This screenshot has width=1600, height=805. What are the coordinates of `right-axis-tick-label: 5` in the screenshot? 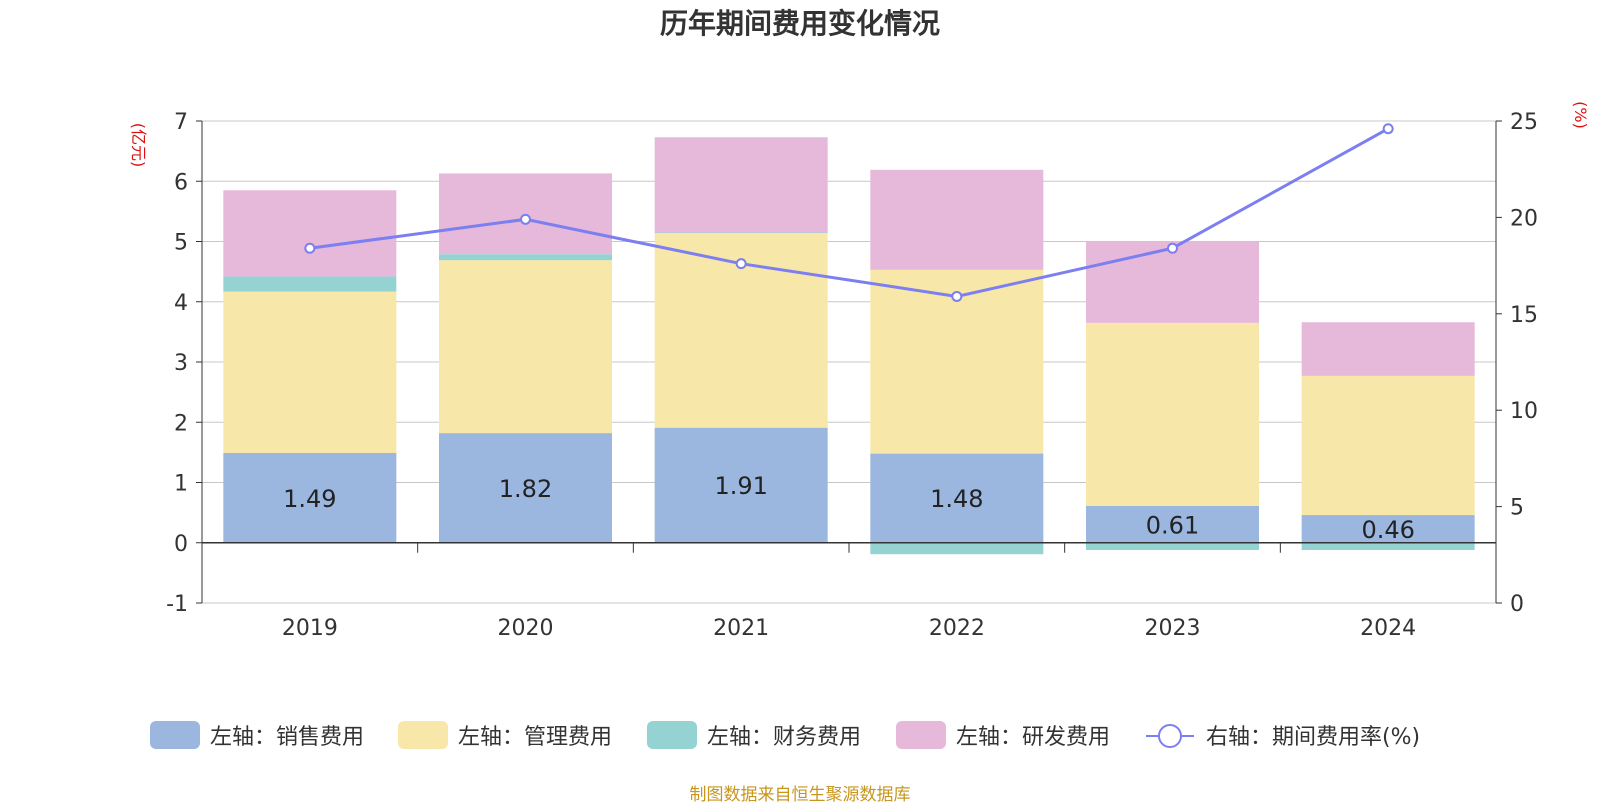 It's located at (1517, 508).